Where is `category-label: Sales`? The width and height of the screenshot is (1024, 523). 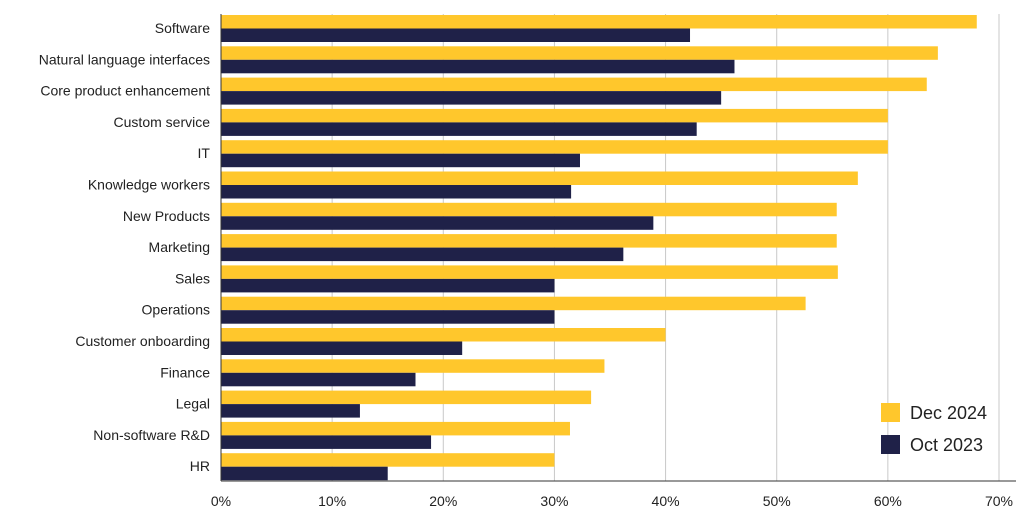
category-label: Sales is located at coordinates (192, 278).